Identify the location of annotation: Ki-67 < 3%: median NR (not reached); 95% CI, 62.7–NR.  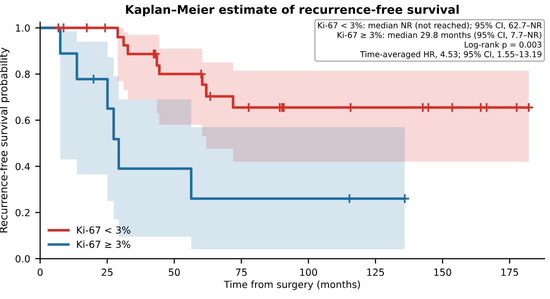
(430, 26).